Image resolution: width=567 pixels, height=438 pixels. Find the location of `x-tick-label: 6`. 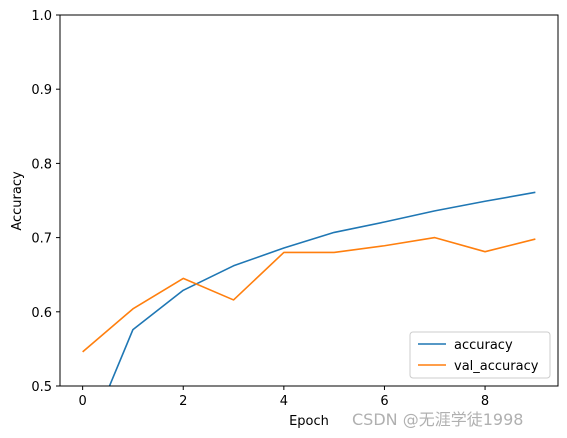

x-tick-label: 6 is located at coordinates (384, 401).